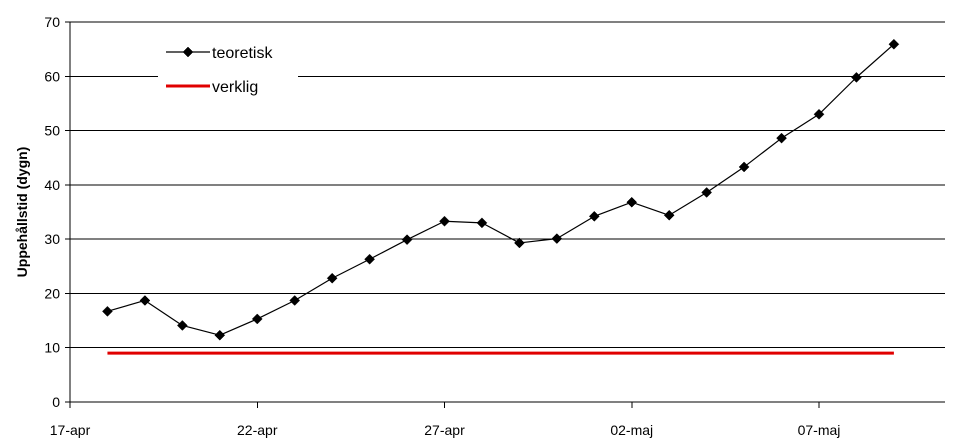 Image resolution: width=958 pixels, height=440 pixels. I want to click on x-tick-label: 22-apr, so click(257, 430).